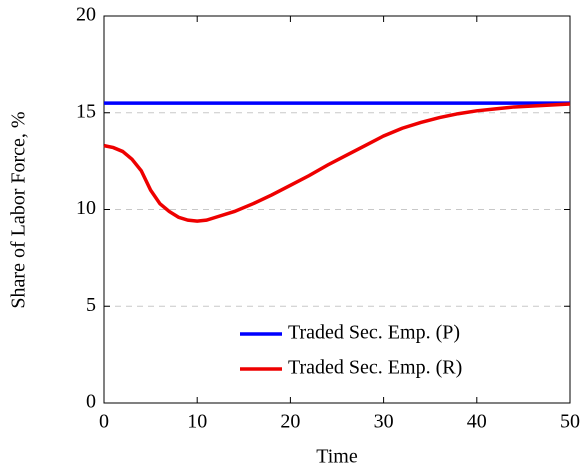 This screenshot has width=585, height=473. I want to click on x-axis-label: Time, so click(337, 457).